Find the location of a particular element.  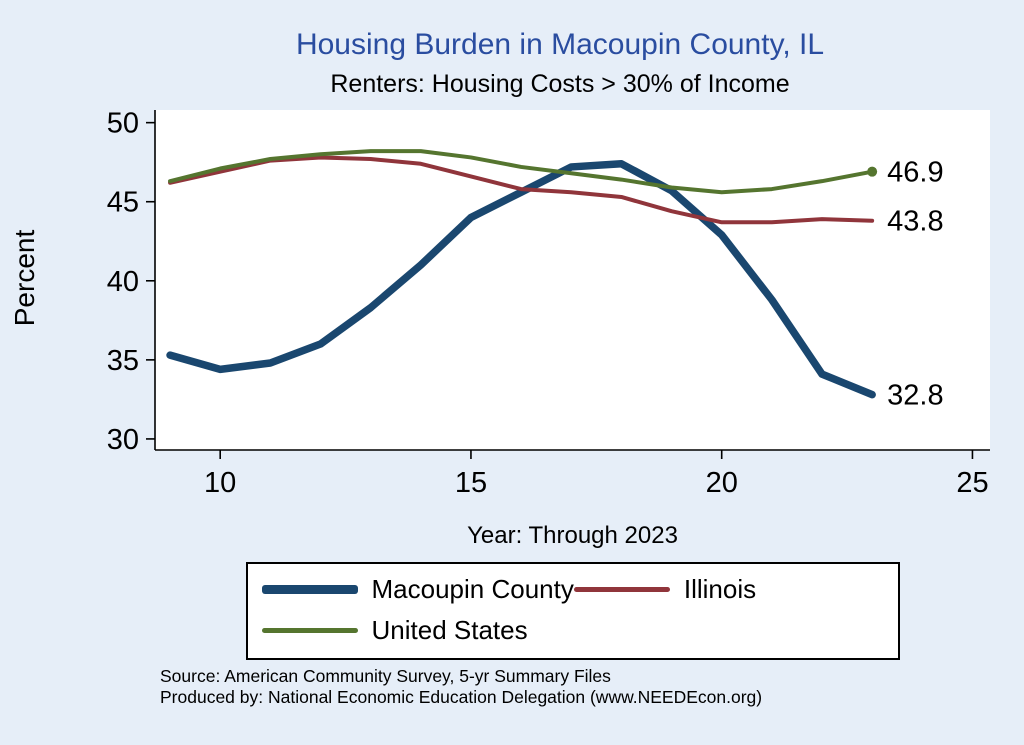

chart-subtitle: Renters: Housing Costs > 30% of Income is located at coordinates (560, 84).